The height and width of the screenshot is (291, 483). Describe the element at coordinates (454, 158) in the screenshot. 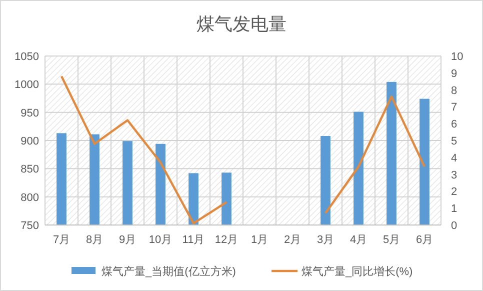

I see `y2-tick-label: 4` at that location.